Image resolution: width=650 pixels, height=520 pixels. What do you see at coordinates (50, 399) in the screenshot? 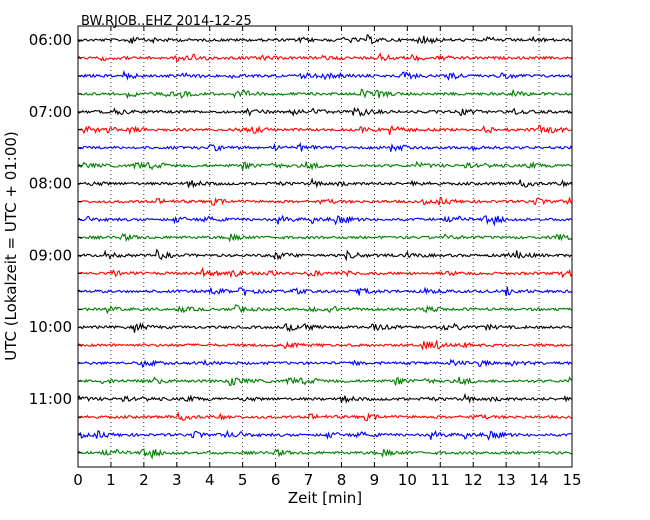
I see `y-tick-label: 11:00` at bounding box center [50, 399].